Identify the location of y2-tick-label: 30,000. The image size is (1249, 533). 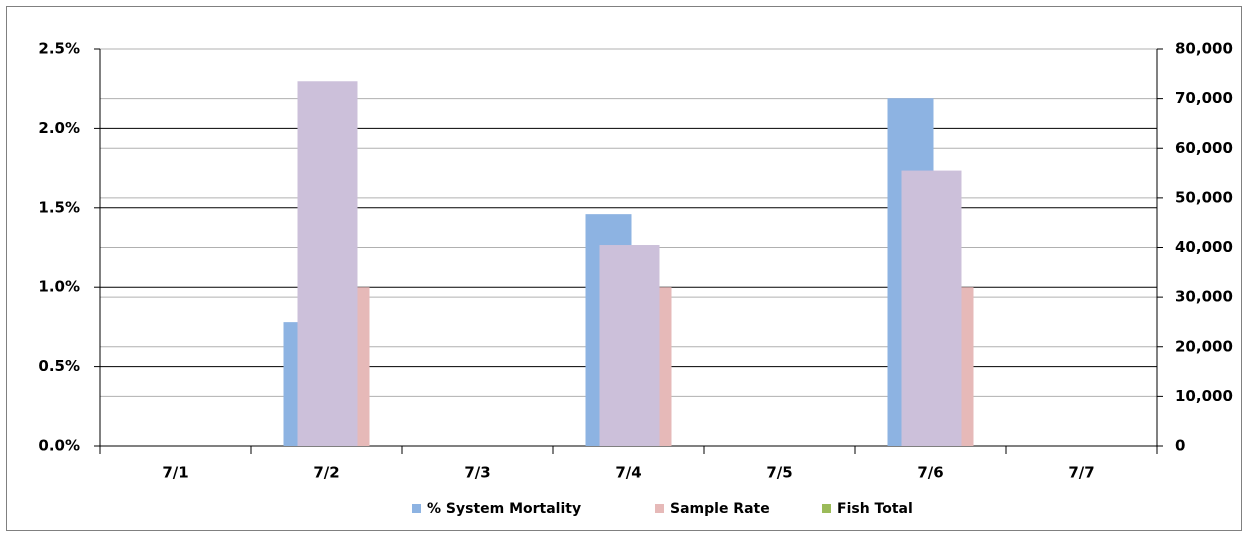
(1204, 297).